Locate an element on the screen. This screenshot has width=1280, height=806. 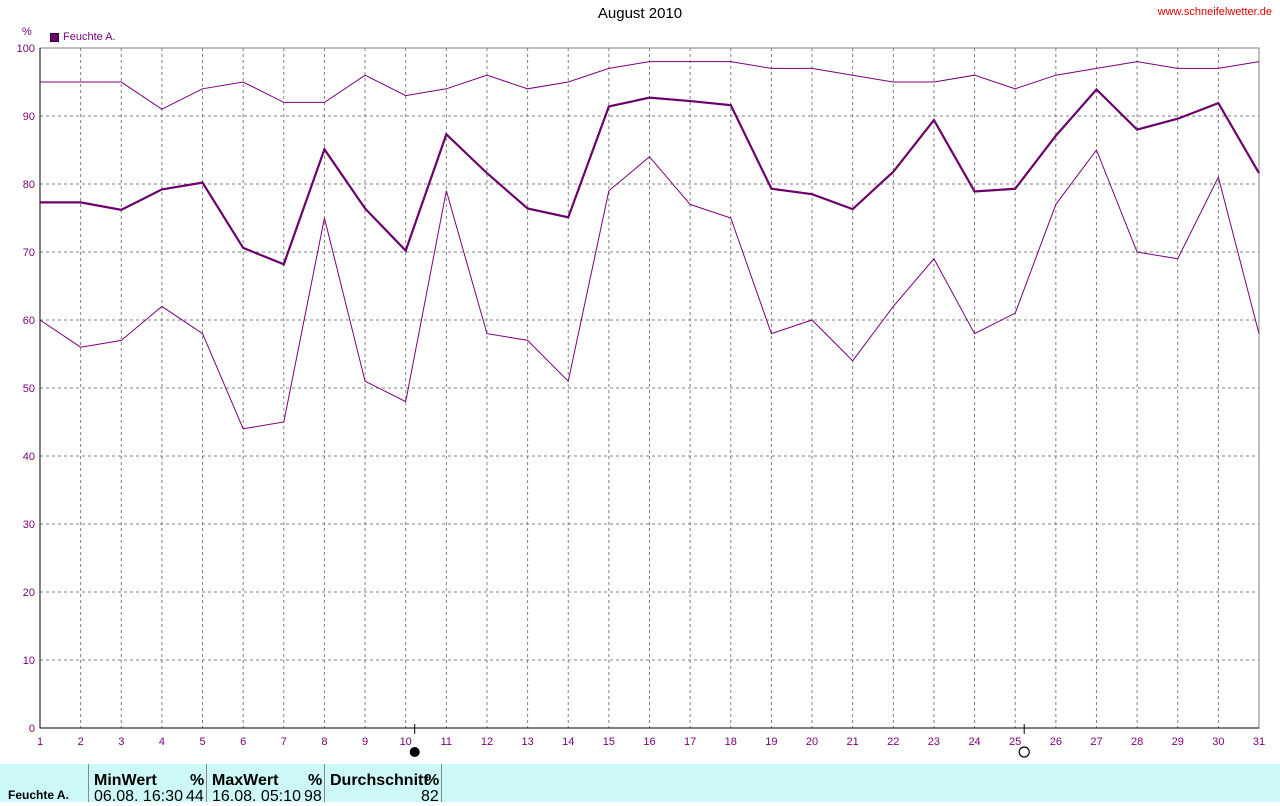
x-tick-label: 29 is located at coordinates (1178, 742).